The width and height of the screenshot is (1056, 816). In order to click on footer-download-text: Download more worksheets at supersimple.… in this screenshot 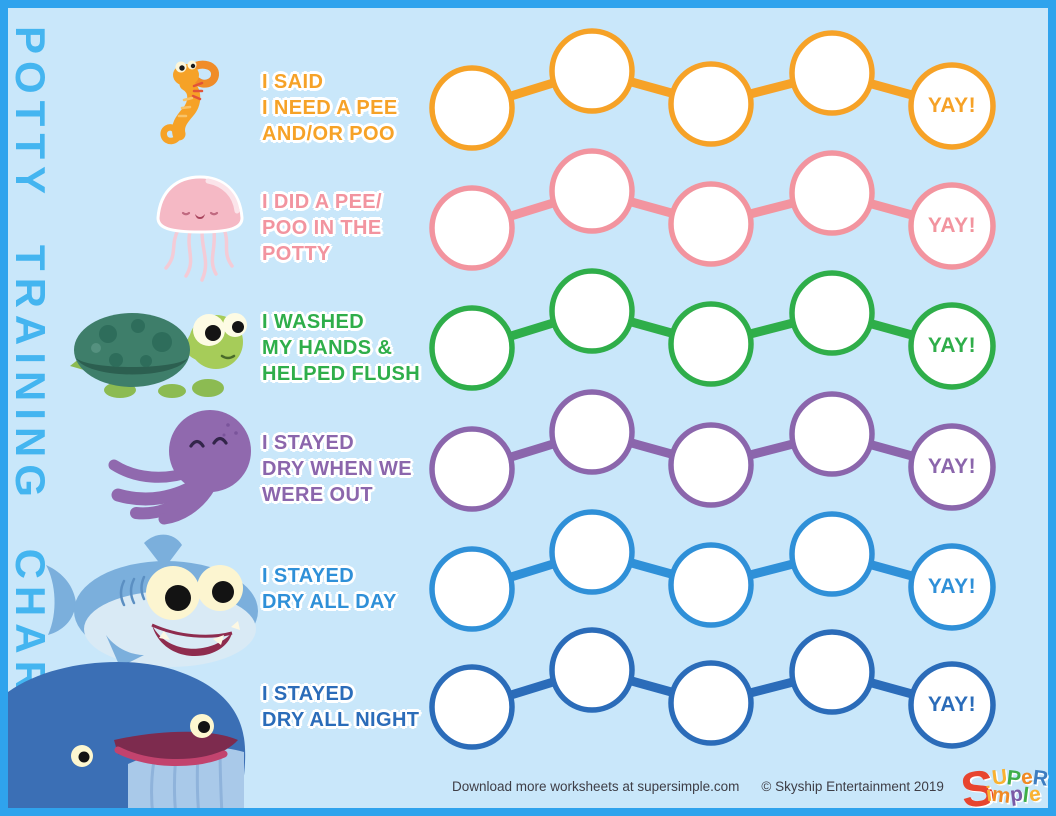, I will do `click(596, 786)`.